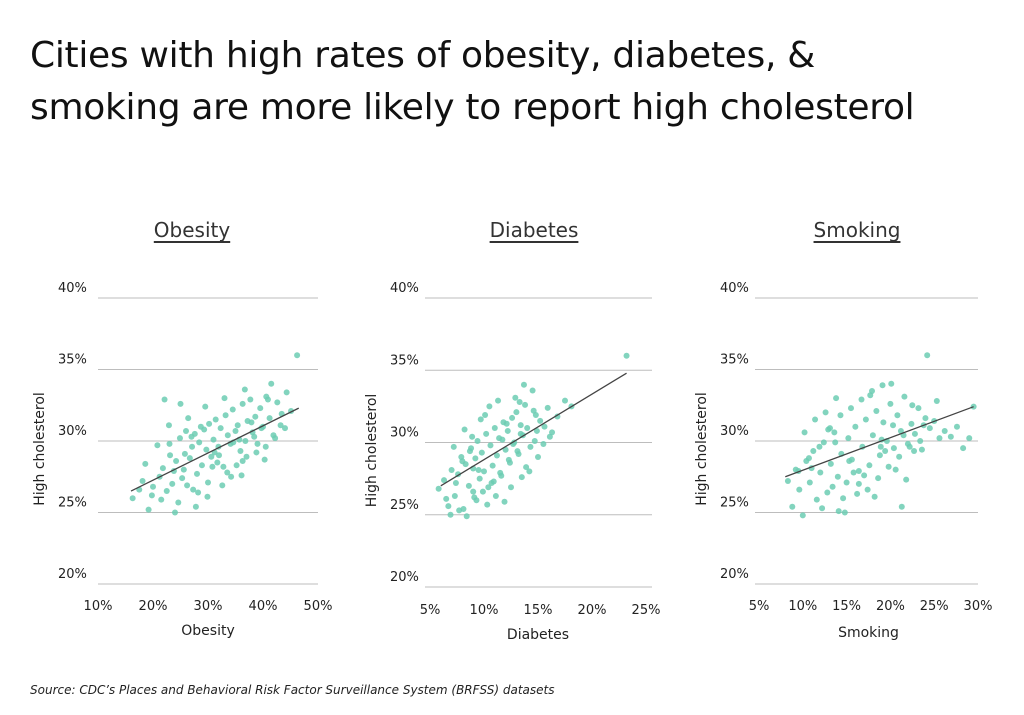 The width and height of the screenshot is (1024, 715). Describe the element at coordinates (734, 360) in the screenshot. I see `smoking-ytick-label: 35%` at that location.